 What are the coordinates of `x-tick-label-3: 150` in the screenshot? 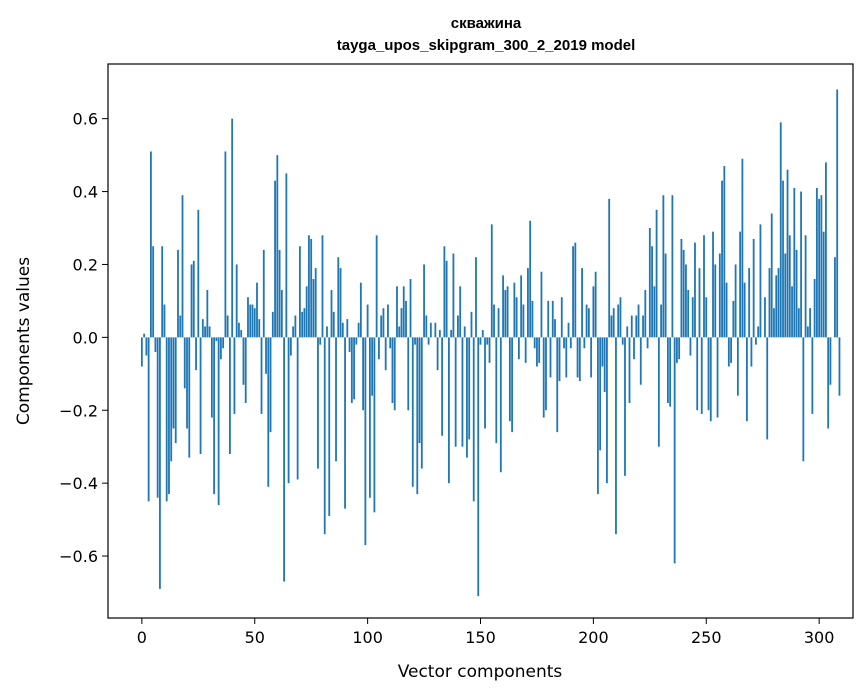 It's located at (480, 637).